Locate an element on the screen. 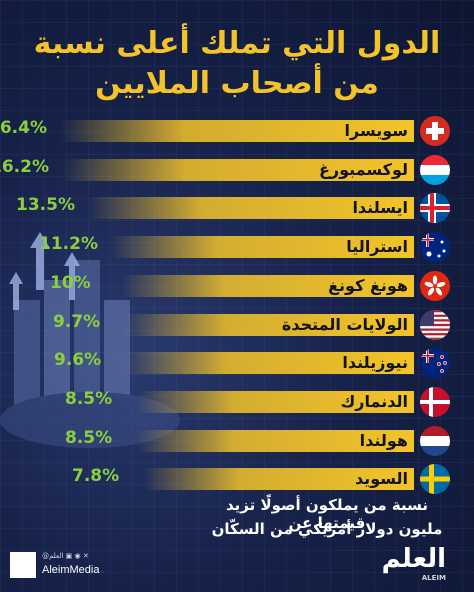  sweden-flag-icon is located at coordinates (435, 479).